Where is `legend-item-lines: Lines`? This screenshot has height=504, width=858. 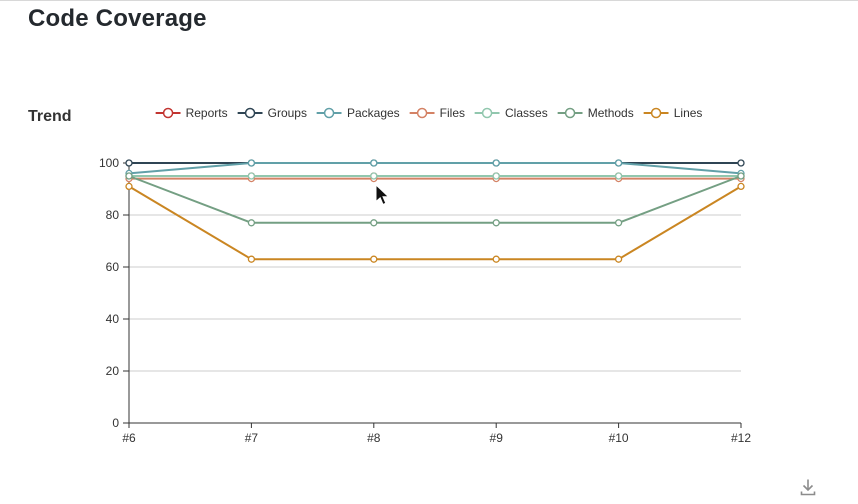
legend-item-lines: Lines is located at coordinates (673, 113).